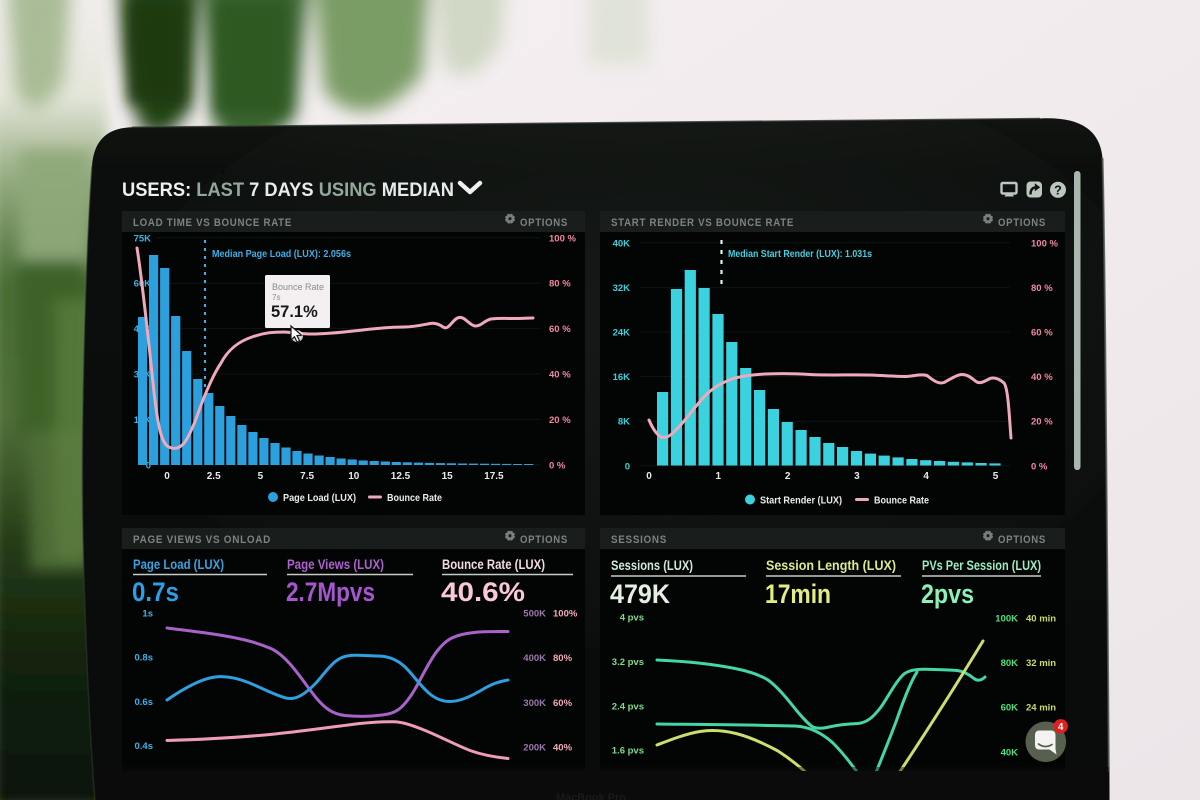  I want to click on svg-text:Median Start Render (LUX): 1.0: Median Start Render (LUX): 1.031s, so click(800, 254).